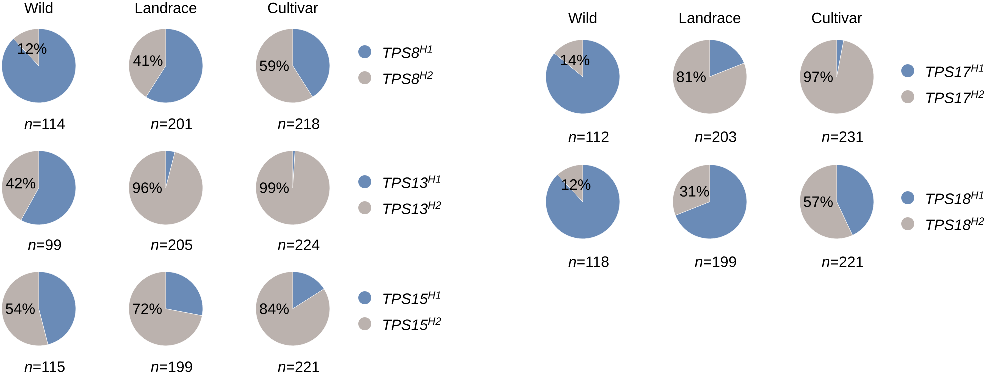 The height and width of the screenshot is (374, 1000). I want to click on legend-label: TPS13$^{H1}$, so click(412, 182).